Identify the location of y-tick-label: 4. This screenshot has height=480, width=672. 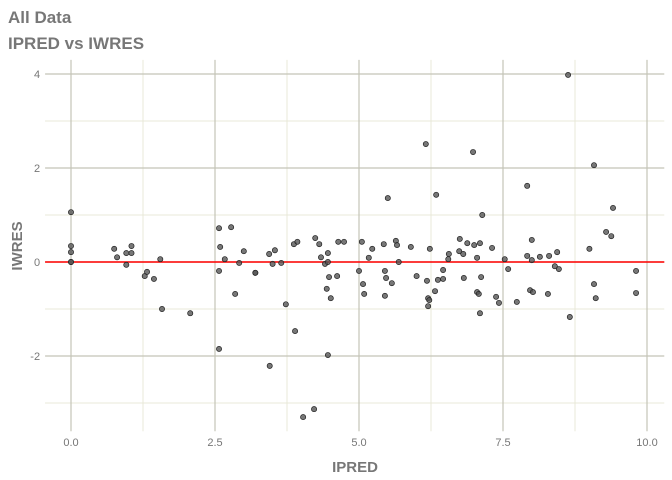
(37, 75).